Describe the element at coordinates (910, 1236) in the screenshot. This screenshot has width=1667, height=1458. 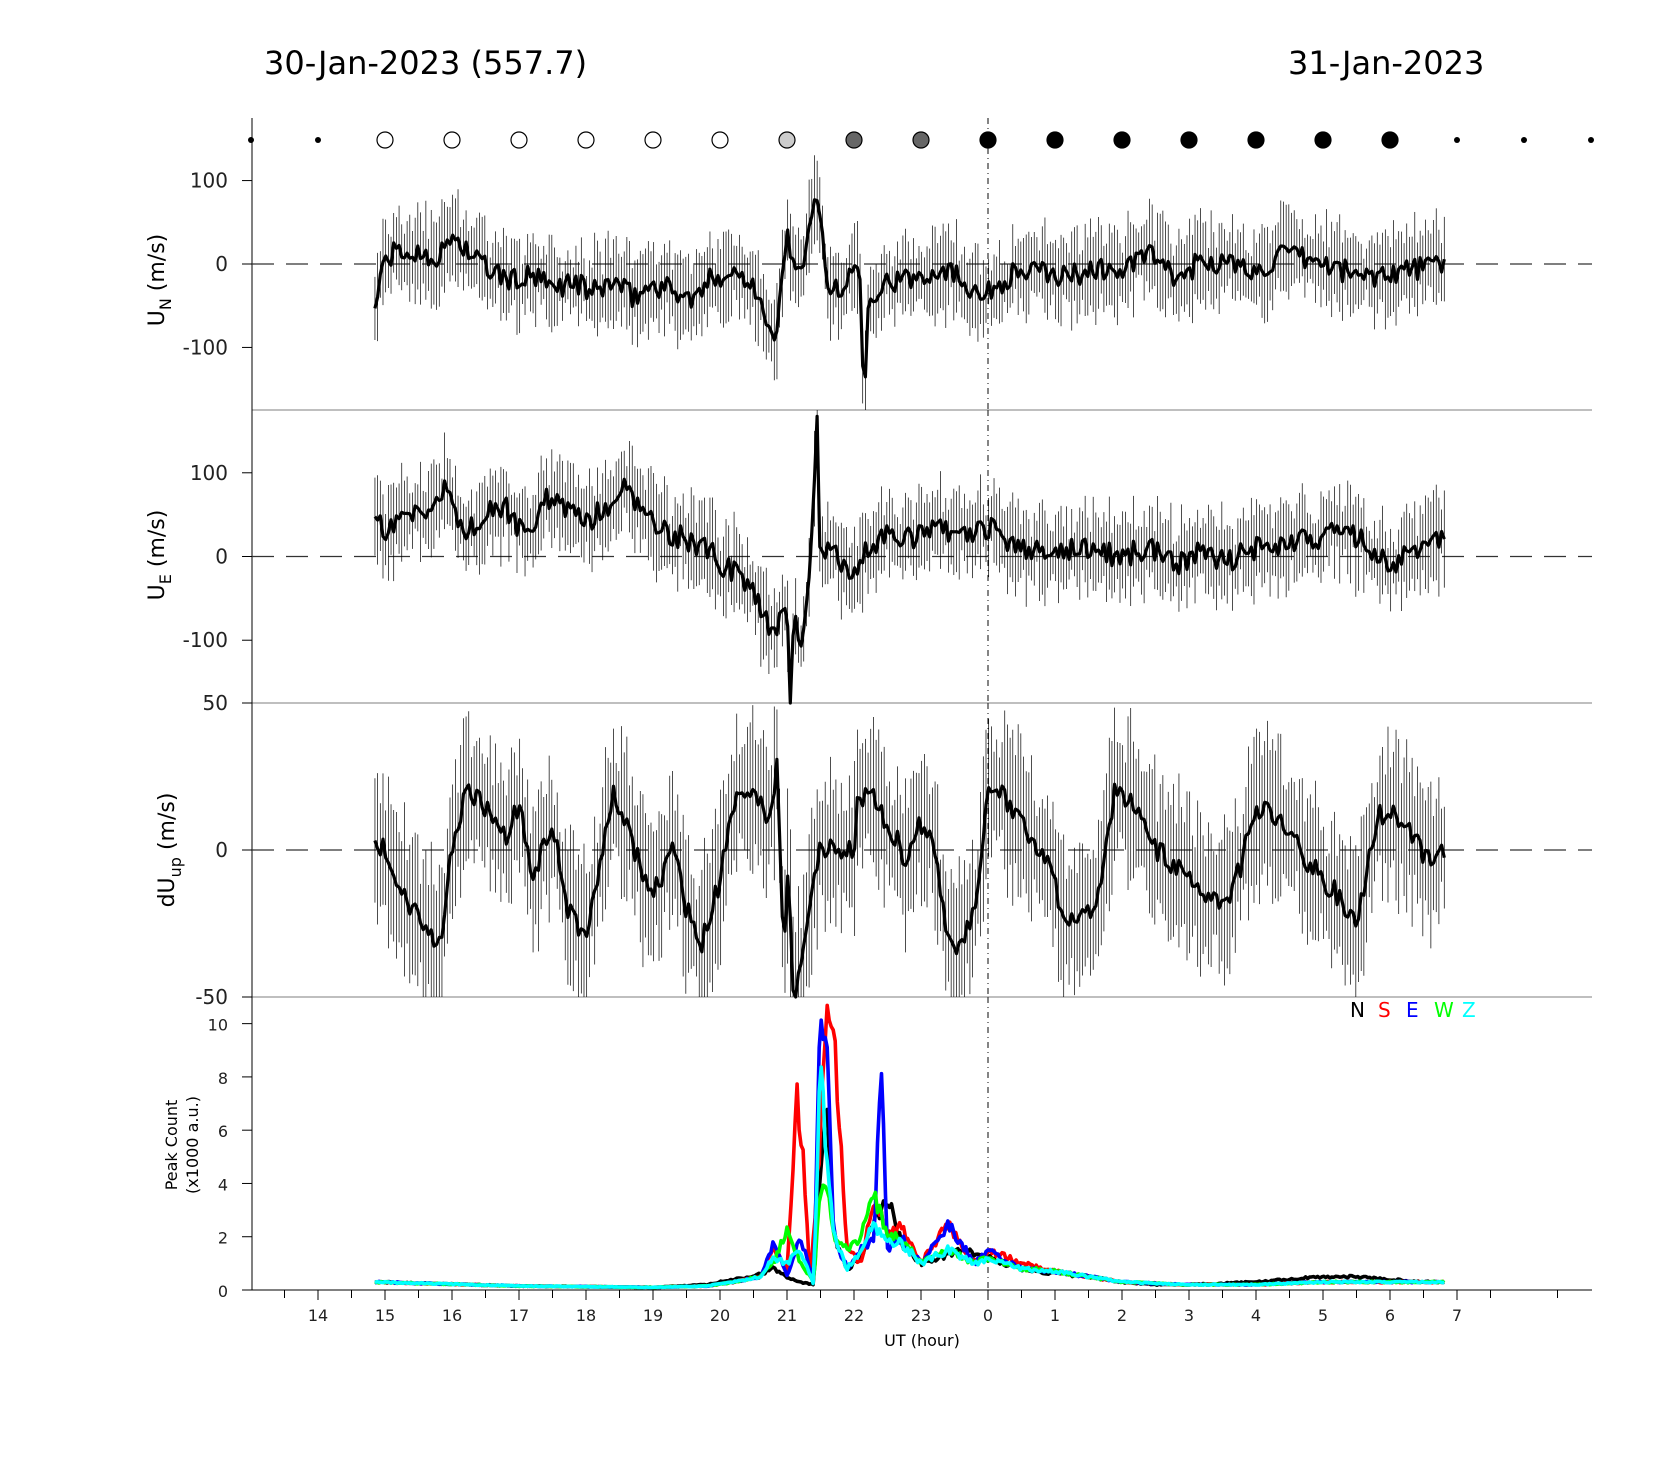
I see `series-w-line` at that location.